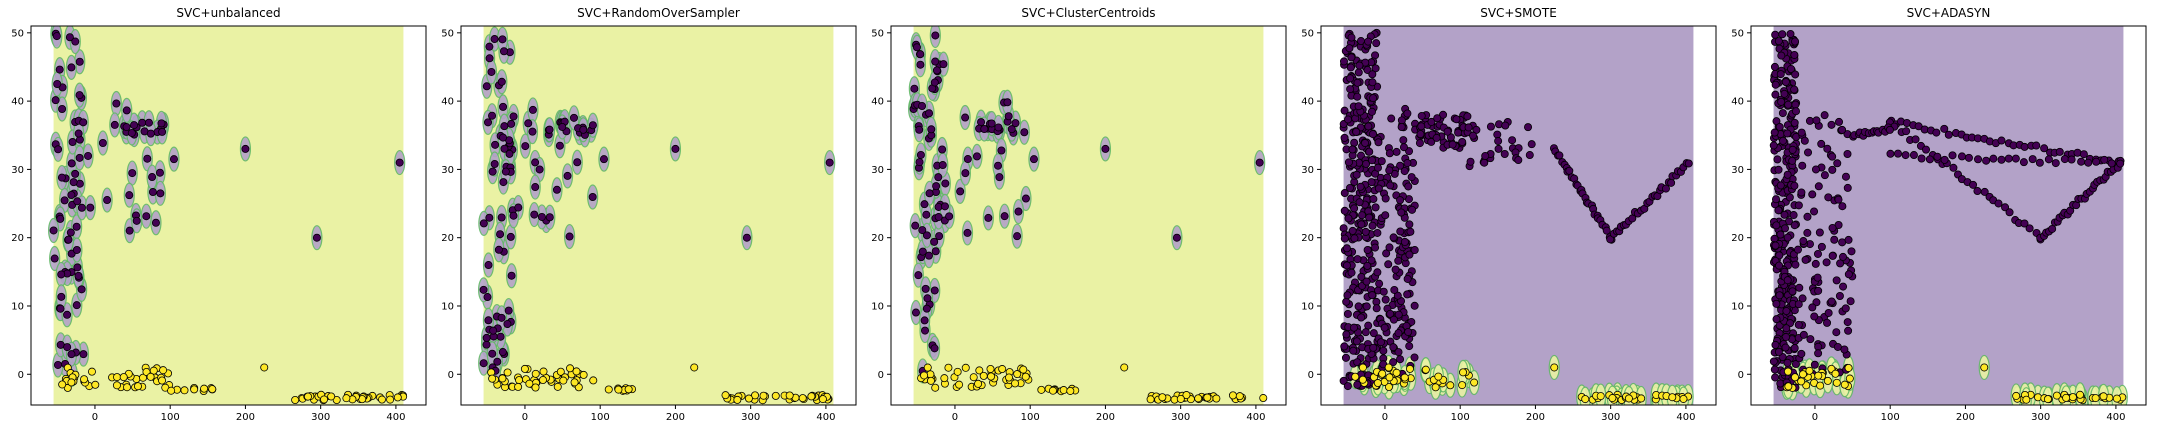 Image resolution: width=2160 pixels, height=432 pixels. I want to click on y-tick-label: 10, so click(1737, 306).